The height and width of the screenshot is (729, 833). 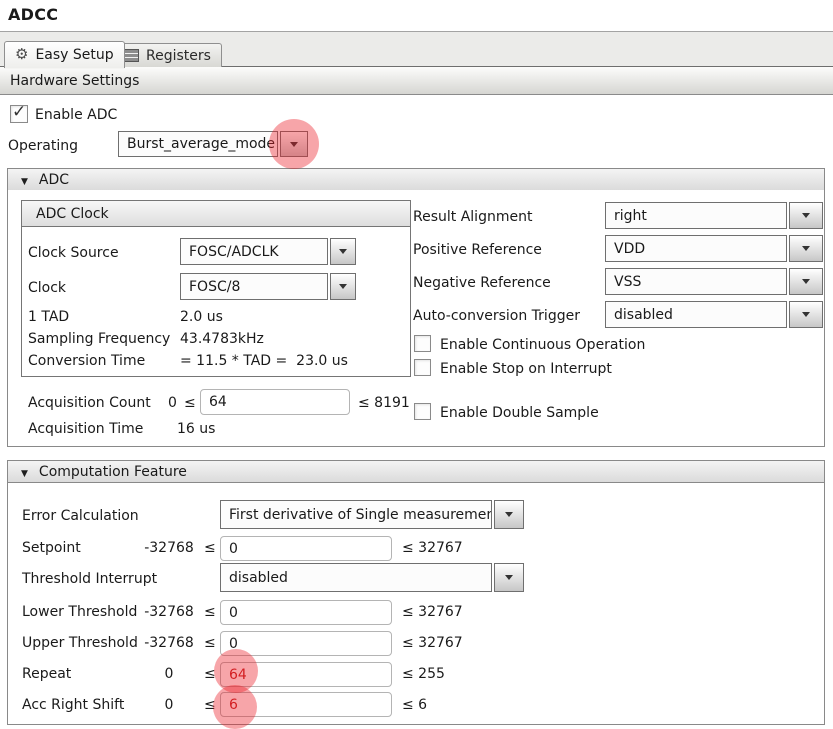 What do you see at coordinates (416, 81) in the screenshot?
I see `hardware-settings-header: Hardware Settings` at bounding box center [416, 81].